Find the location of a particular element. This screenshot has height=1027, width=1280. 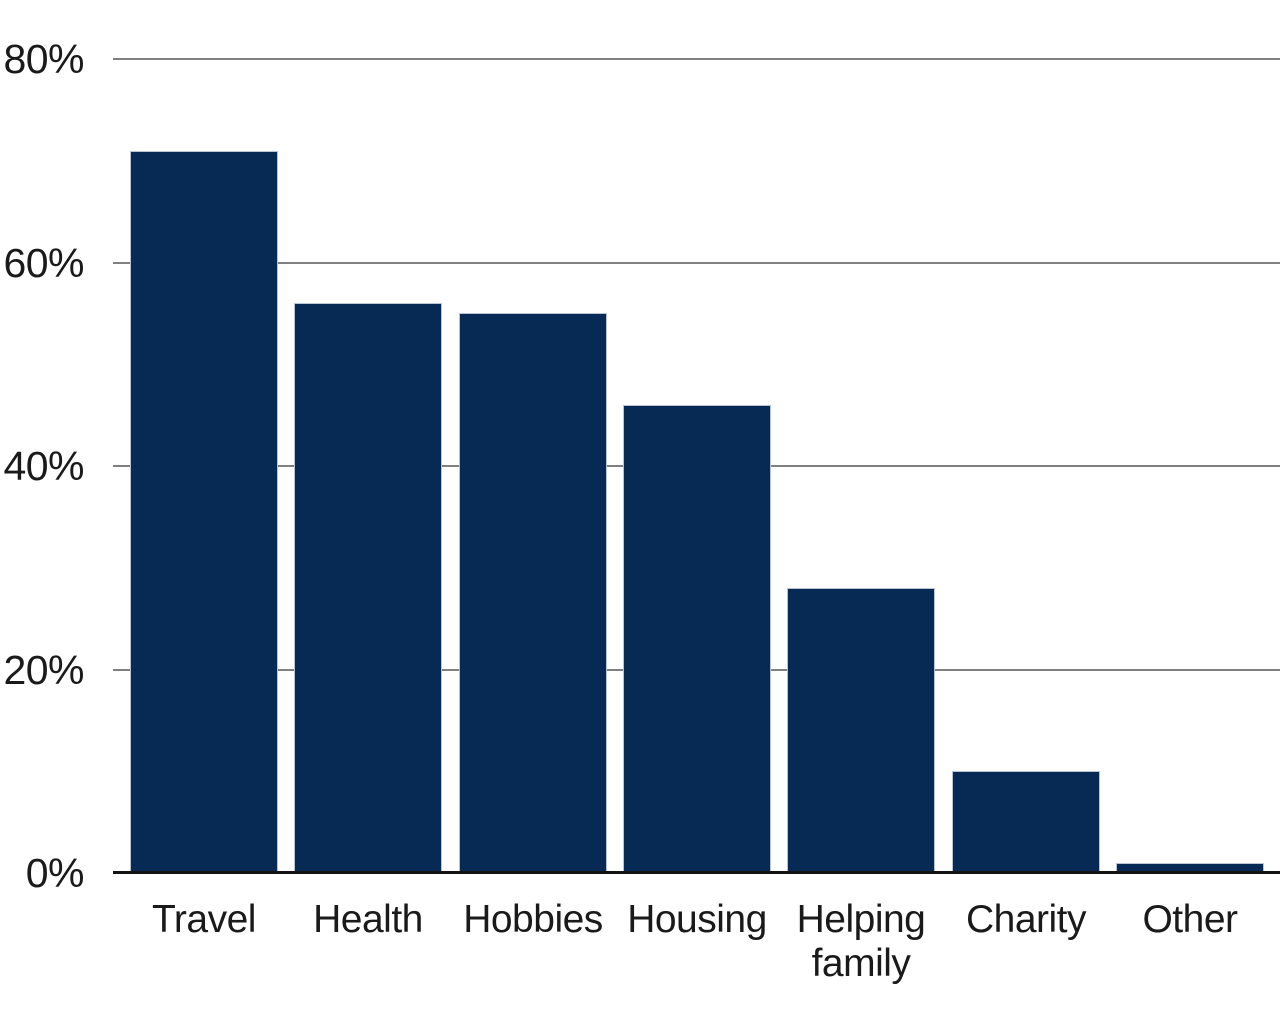

x-category-label: Helping family is located at coordinates (861, 941).